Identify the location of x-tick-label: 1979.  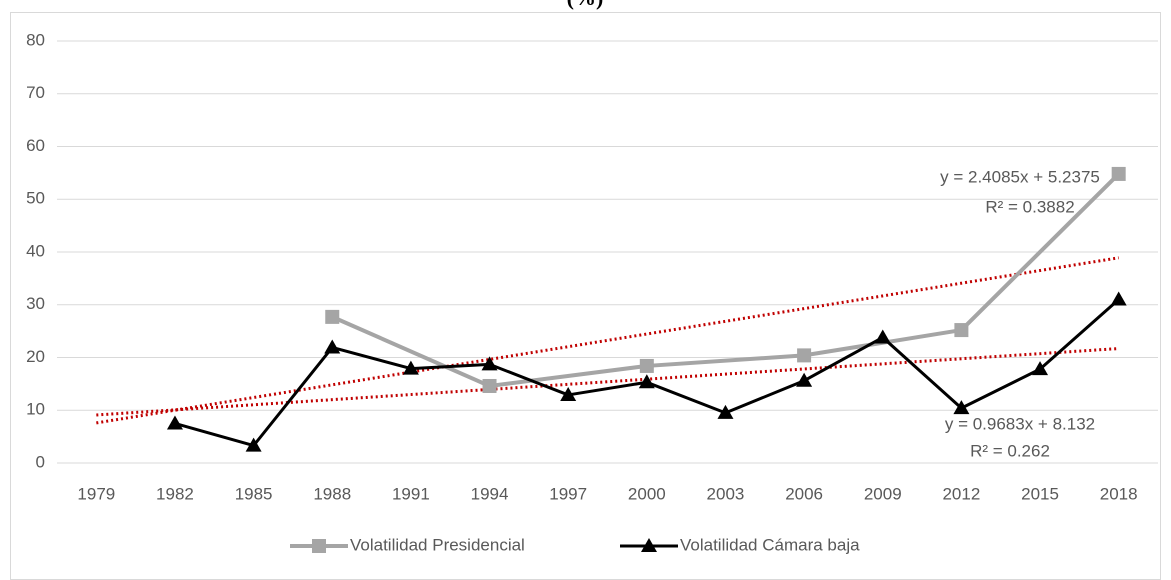
(96, 493).